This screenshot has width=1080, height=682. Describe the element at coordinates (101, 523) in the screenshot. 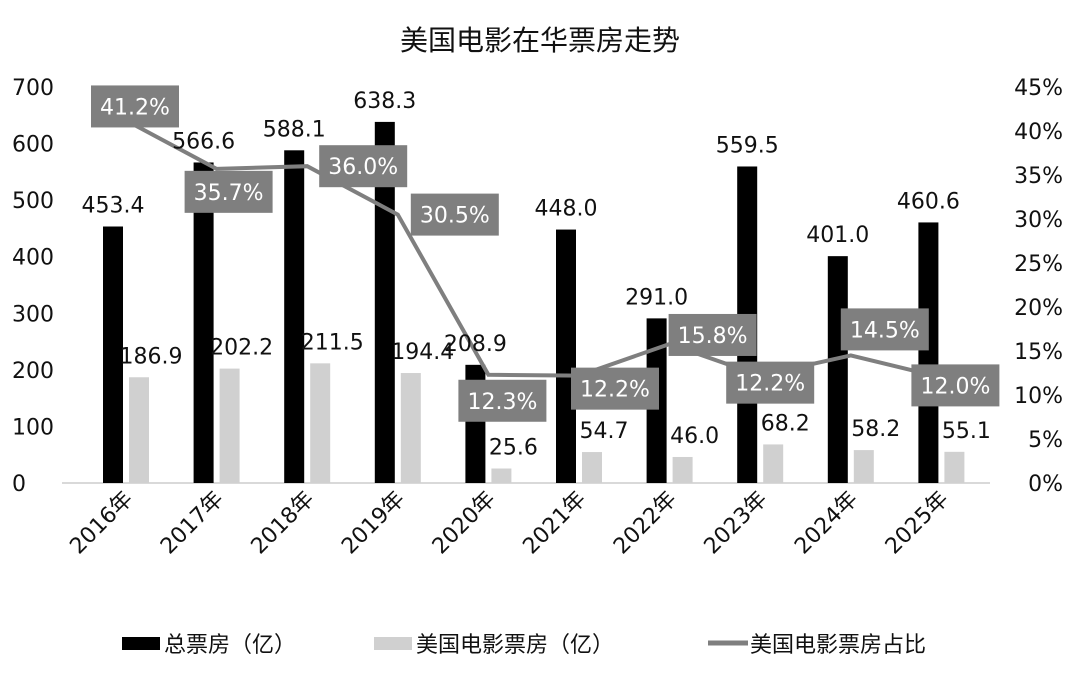

I see `x-tick-label: 2016年` at that location.